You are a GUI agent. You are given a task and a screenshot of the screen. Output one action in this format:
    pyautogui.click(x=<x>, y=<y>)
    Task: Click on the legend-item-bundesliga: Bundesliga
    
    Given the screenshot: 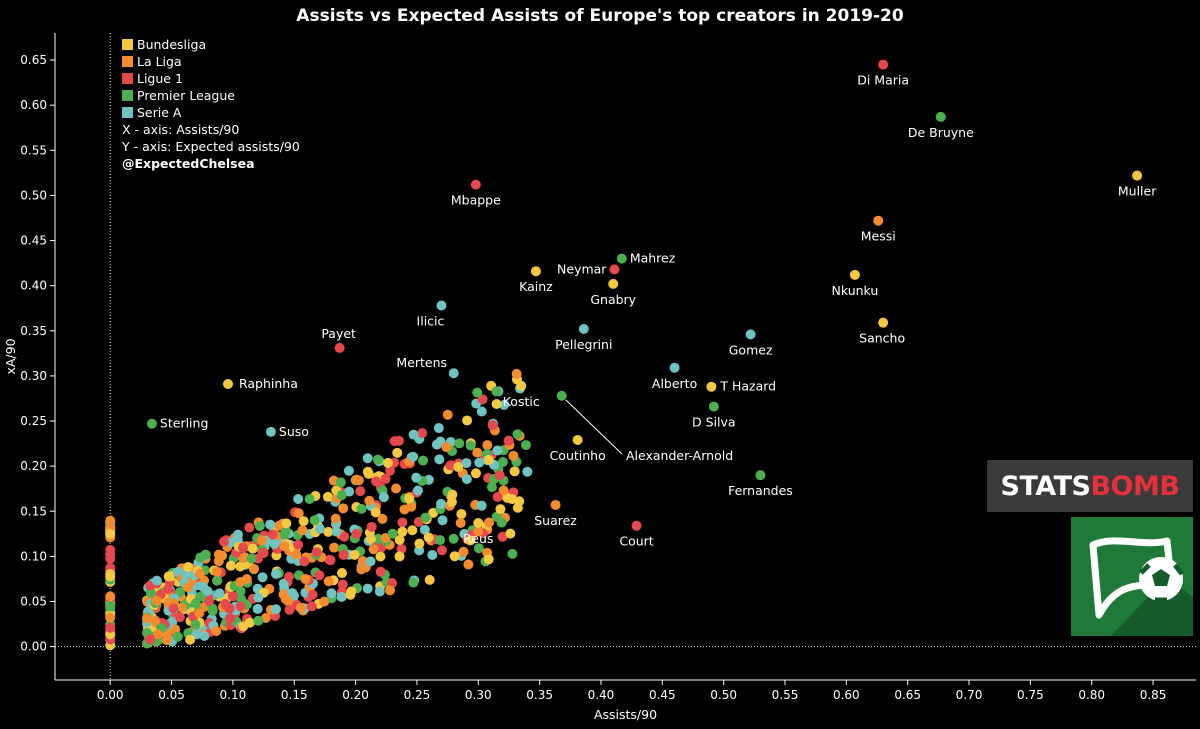 What is the action you would take?
    pyautogui.click(x=211, y=44)
    